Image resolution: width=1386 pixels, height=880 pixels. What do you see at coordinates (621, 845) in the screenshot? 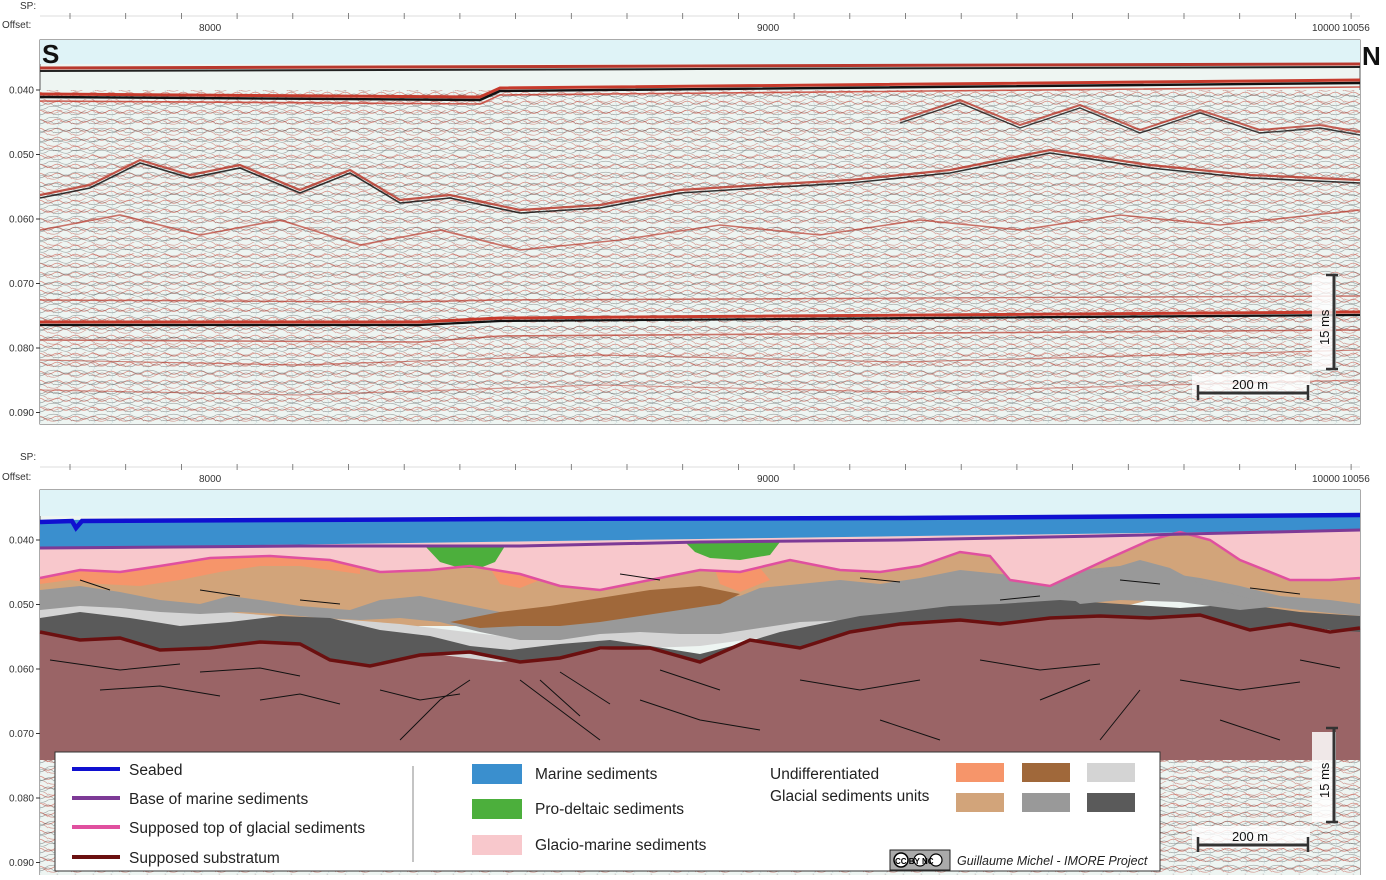
I see `legend-glacio-marine-label: Glacio-marine sediments` at bounding box center [621, 845].